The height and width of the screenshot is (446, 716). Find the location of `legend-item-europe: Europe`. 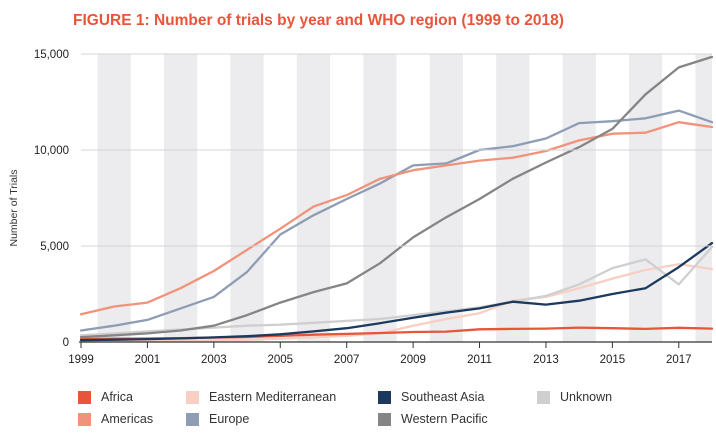

legend-item-europe: Europe is located at coordinates (217, 419).